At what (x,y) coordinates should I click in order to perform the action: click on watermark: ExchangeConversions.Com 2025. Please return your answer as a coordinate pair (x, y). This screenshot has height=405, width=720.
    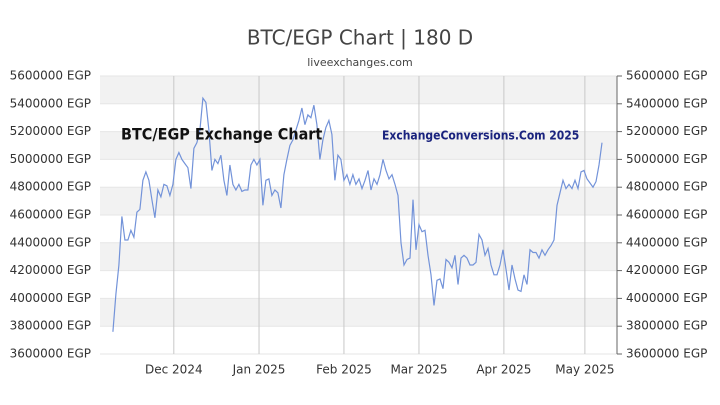
    Looking at the image, I should click on (480, 136).